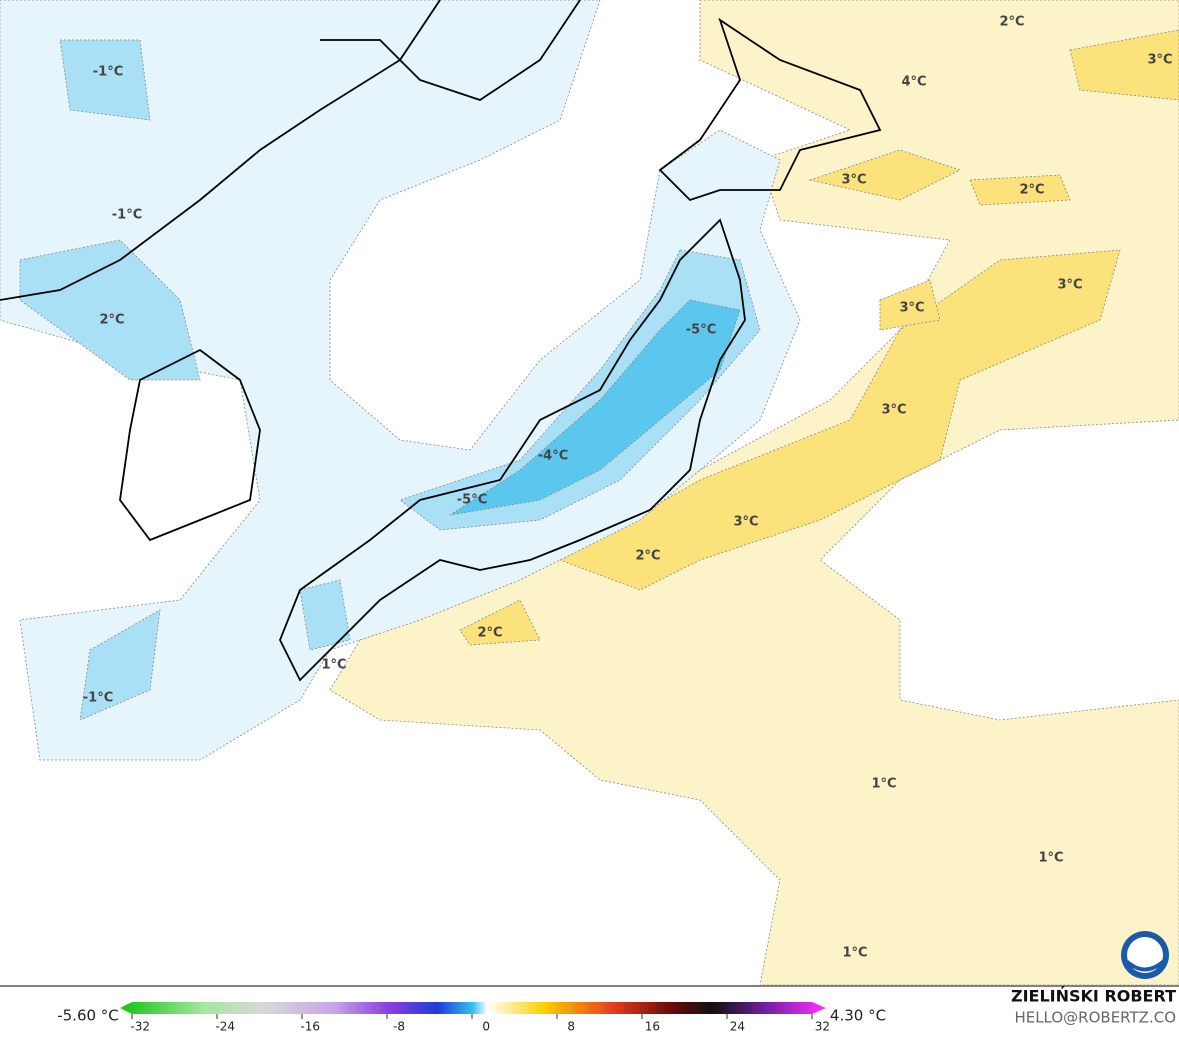 This screenshot has height=1039, width=1179. What do you see at coordinates (1145, 955) in the screenshot?
I see `noaa-logo` at bounding box center [1145, 955].